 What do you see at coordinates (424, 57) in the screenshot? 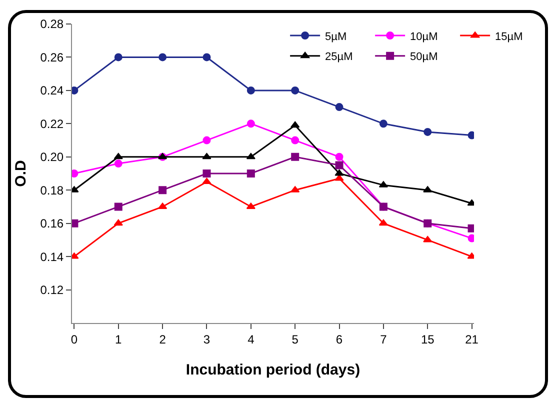
I see `legend-label: 50µM` at bounding box center [424, 57].